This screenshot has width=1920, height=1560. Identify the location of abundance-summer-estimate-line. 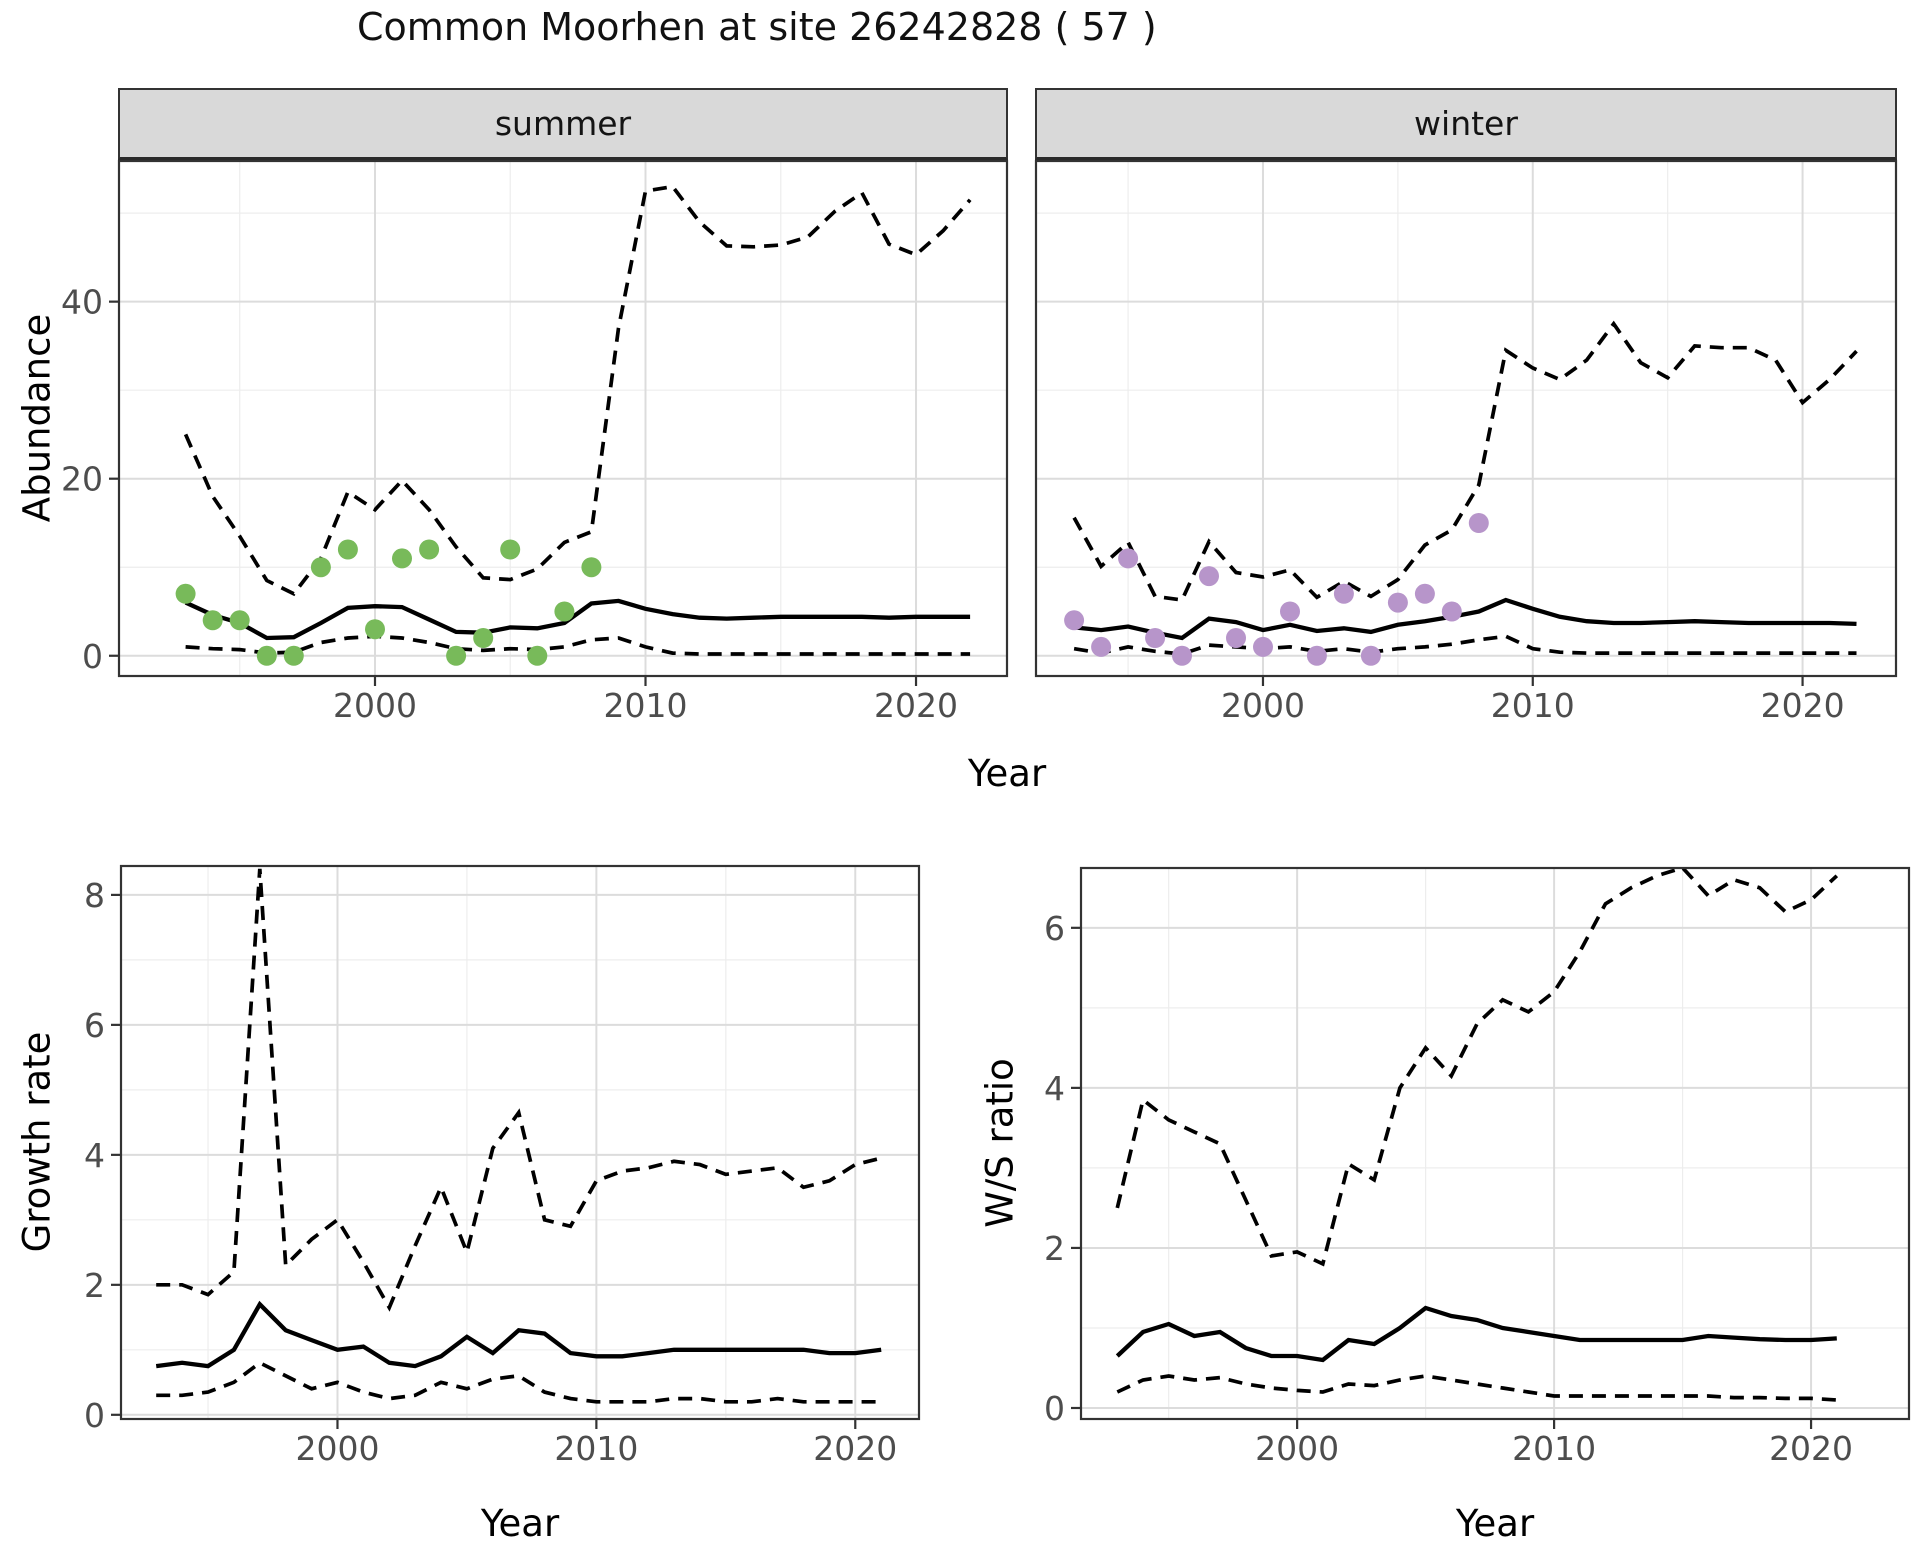
(577, 619).